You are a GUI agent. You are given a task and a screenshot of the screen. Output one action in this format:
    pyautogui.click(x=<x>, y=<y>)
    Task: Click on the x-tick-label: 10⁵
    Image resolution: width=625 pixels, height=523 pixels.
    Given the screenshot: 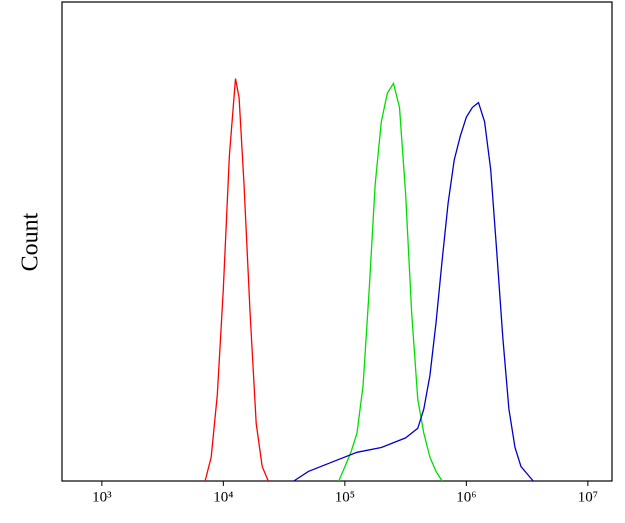 What is the action you would take?
    pyautogui.click(x=345, y=497)
    